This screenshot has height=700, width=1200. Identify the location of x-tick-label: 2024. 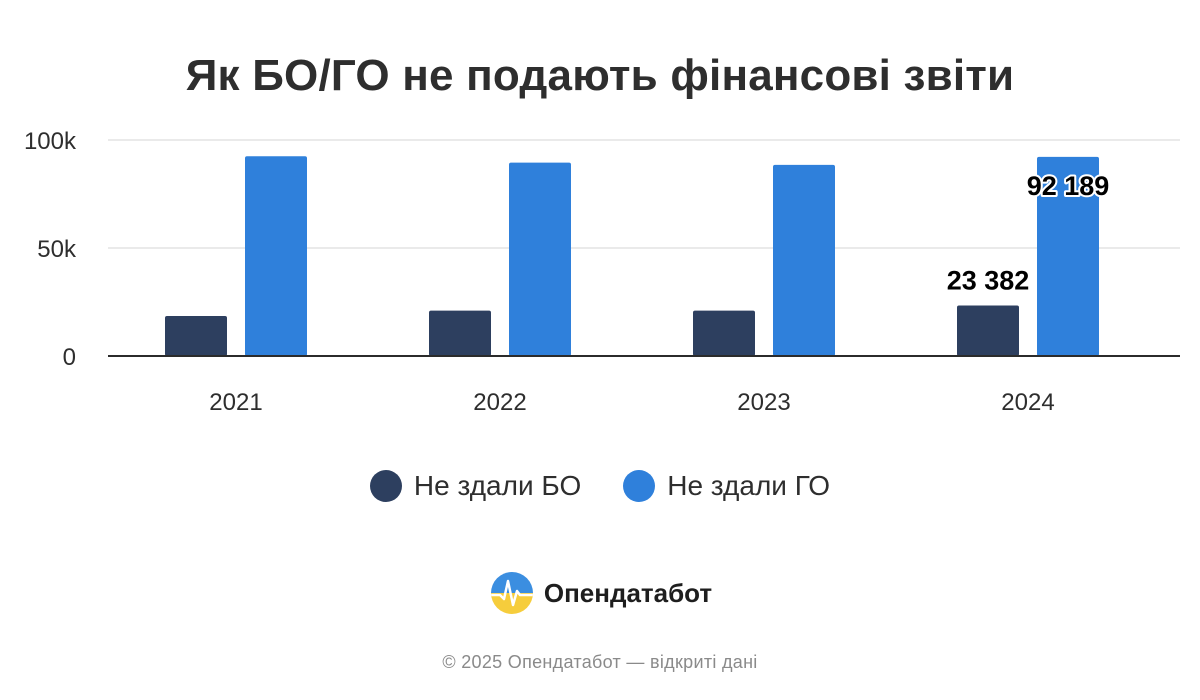
(1027, 402).